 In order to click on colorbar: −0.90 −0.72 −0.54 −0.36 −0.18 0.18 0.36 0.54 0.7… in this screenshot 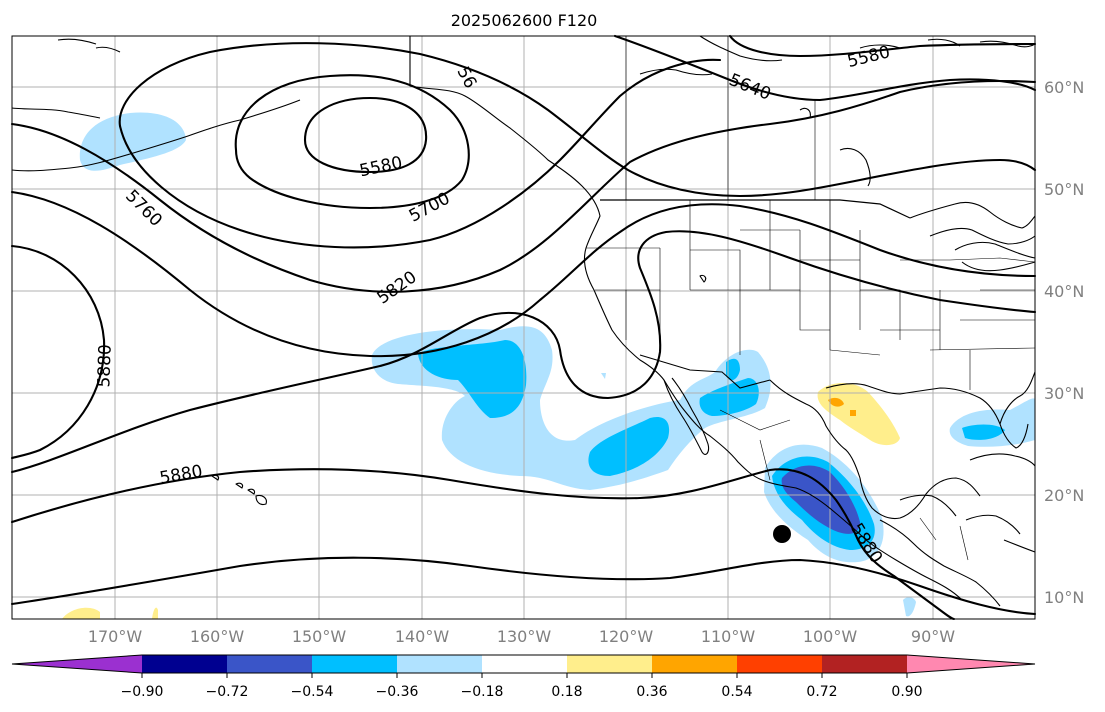, I will do `click(523, 677)`.